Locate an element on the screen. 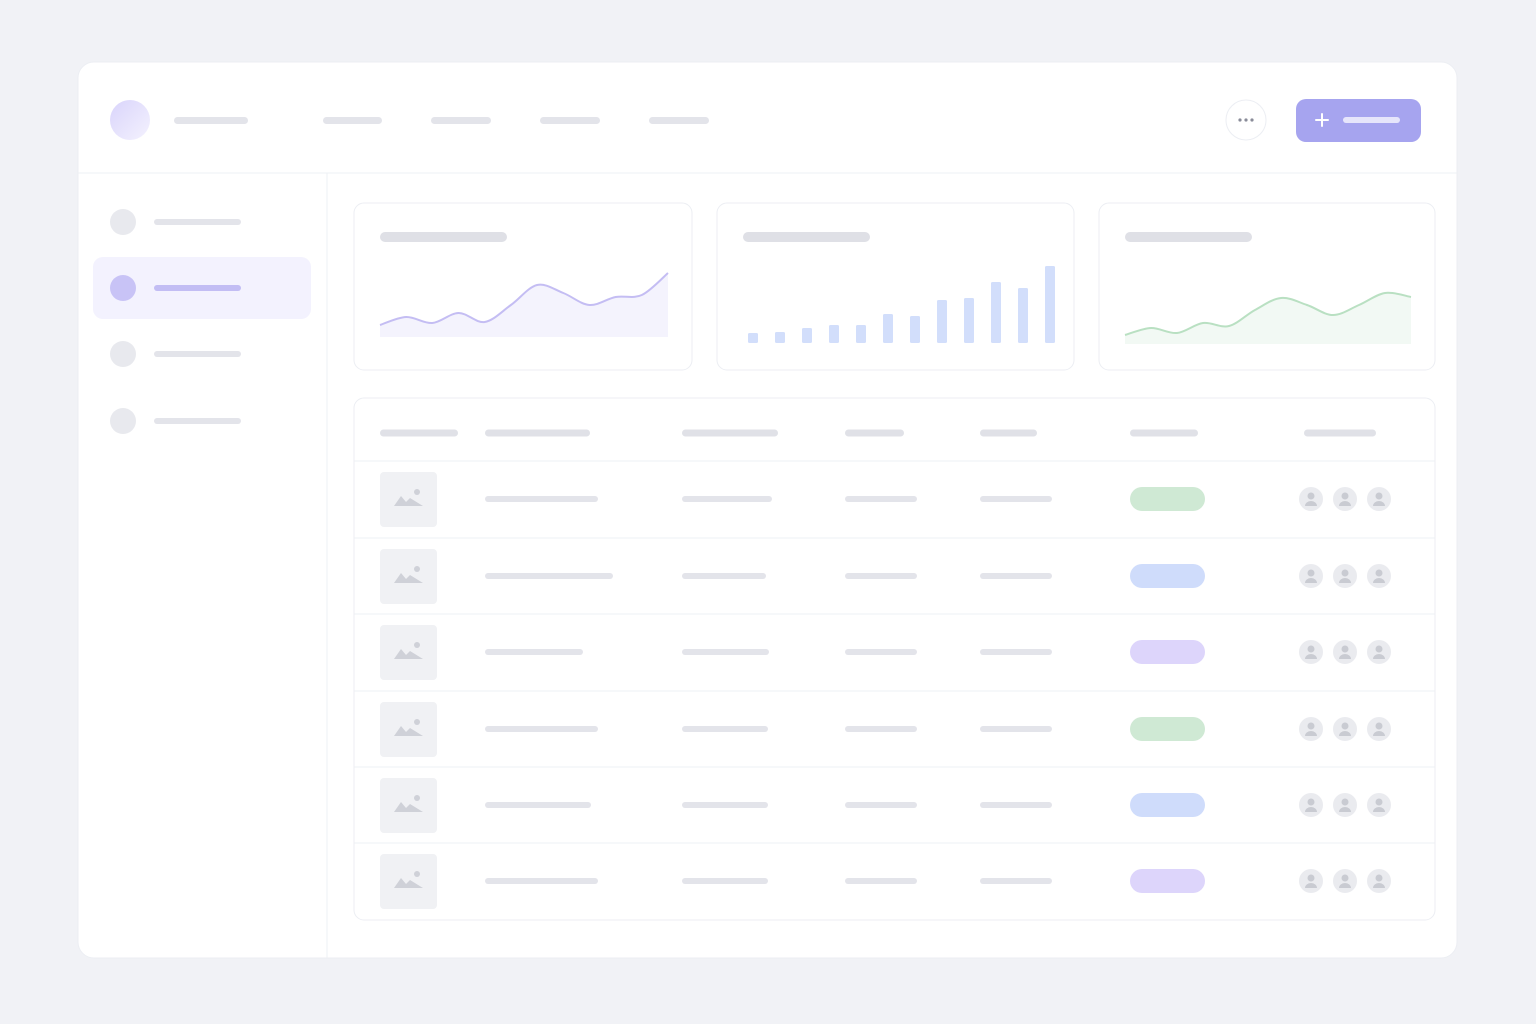 The height and width of the screenshot is (1024, 1536). card-bg is located at coordinates (895, 286).